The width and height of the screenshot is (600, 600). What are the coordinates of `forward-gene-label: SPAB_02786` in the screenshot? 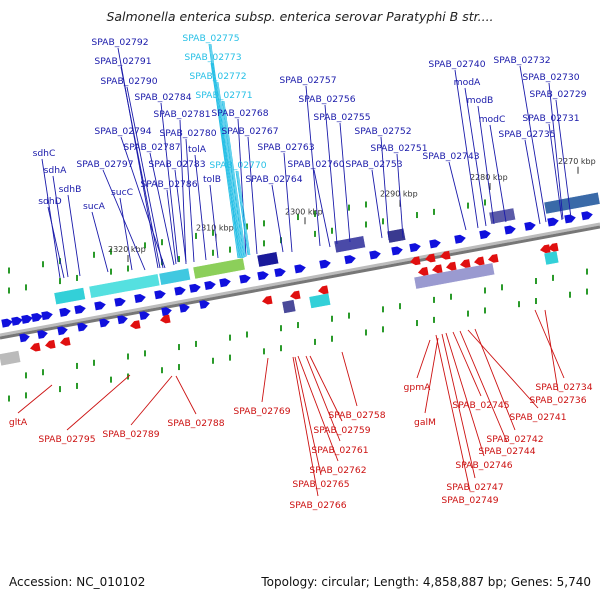 It's located at (168, 184).